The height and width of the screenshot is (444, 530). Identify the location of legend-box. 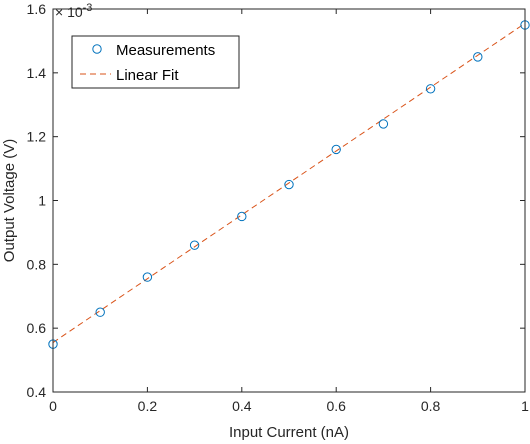
(155, 62).